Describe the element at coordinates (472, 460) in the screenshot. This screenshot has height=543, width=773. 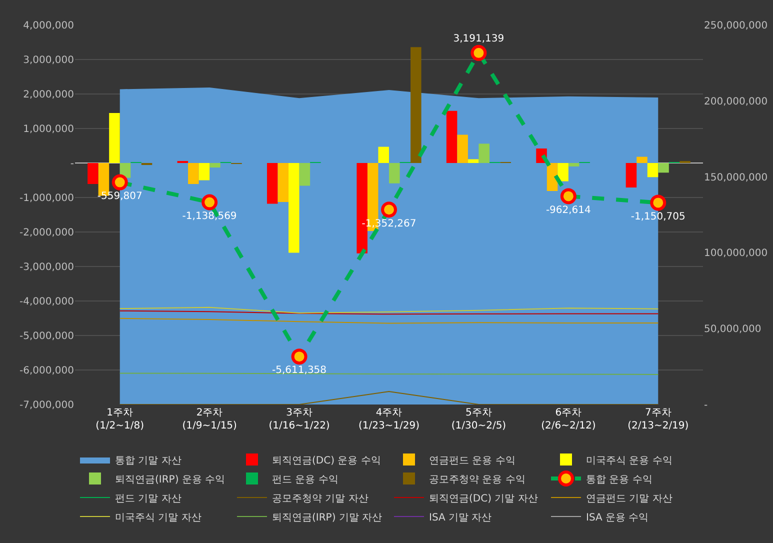
I see `legend-label: 연금펀드 운용 수익` at that location.